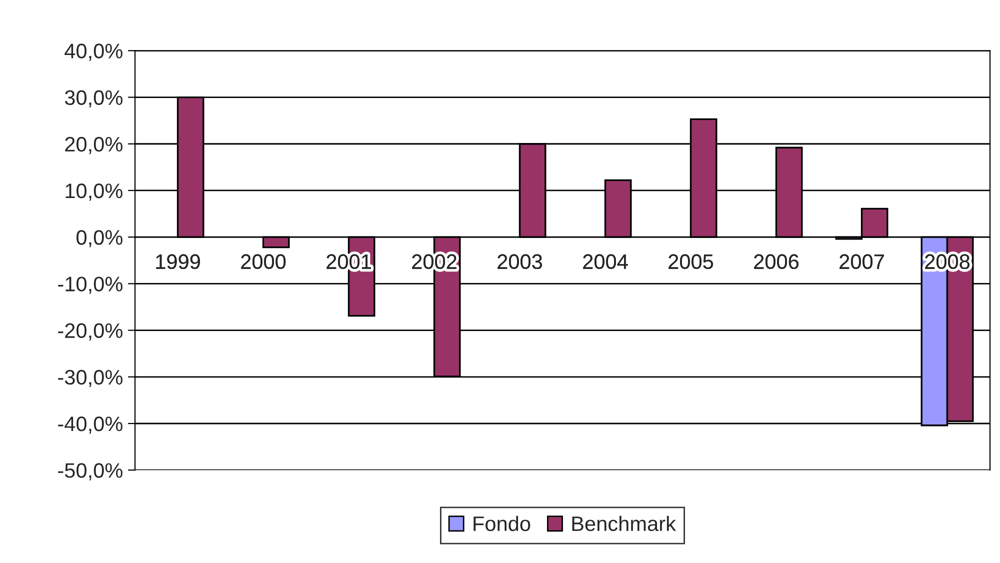 This screenshot has height=563, width=1000. Describe the element at coordinates (520, 262) in the screenshot. I see `x-tick-label: 2003` at that location.